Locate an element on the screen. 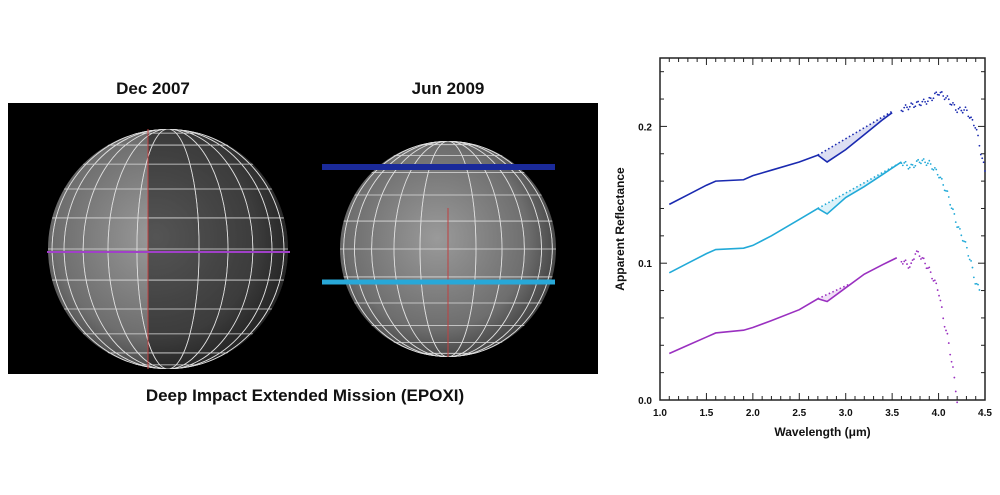 The width and height of the screenshot is (1000, 495). y-axis-label: Apparent Reflectance is located at coordinates (620, 229).